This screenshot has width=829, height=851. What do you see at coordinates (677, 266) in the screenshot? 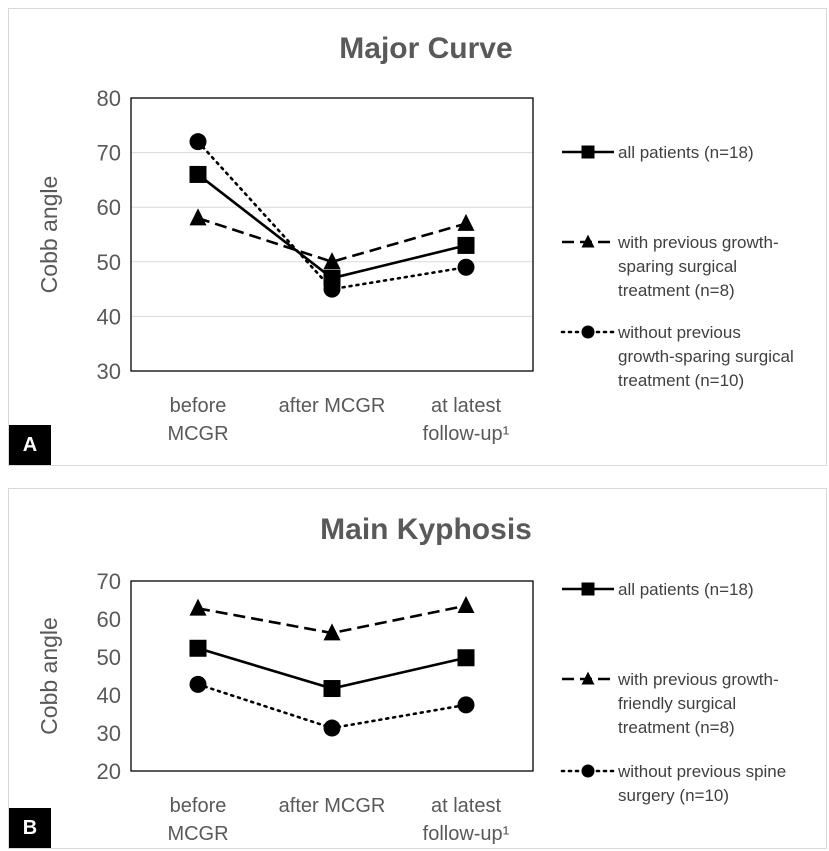
I see `legend-label-a-1-1: sparing surgical` at bounding box center [677, 266].